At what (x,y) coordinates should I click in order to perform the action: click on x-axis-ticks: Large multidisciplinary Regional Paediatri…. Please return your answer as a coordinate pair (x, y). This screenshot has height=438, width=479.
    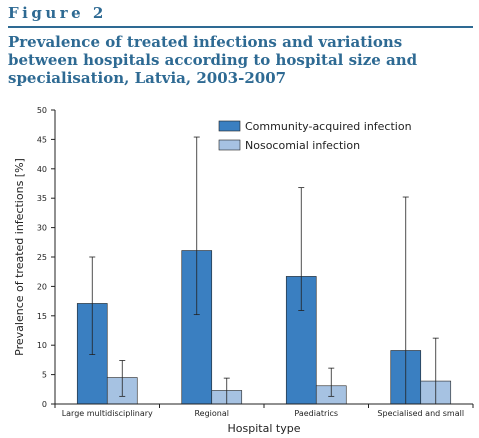
    Looking at the image, I should click on (264, 411).